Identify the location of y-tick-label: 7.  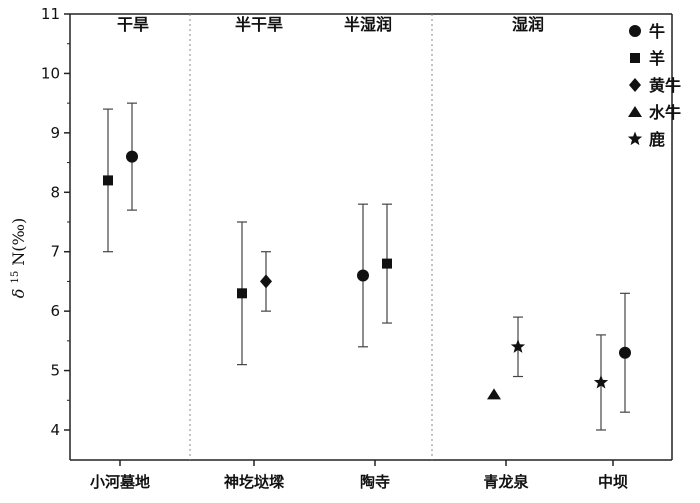
(55, 252).